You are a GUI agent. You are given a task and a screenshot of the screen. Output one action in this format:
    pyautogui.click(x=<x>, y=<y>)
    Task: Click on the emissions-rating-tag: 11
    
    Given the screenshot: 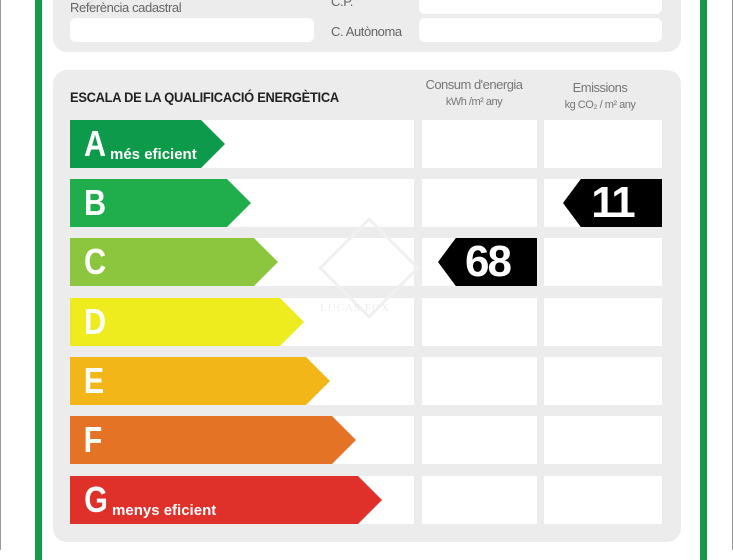 What is the action you would take?
    pyautogui.click(x=612, y=203)
    